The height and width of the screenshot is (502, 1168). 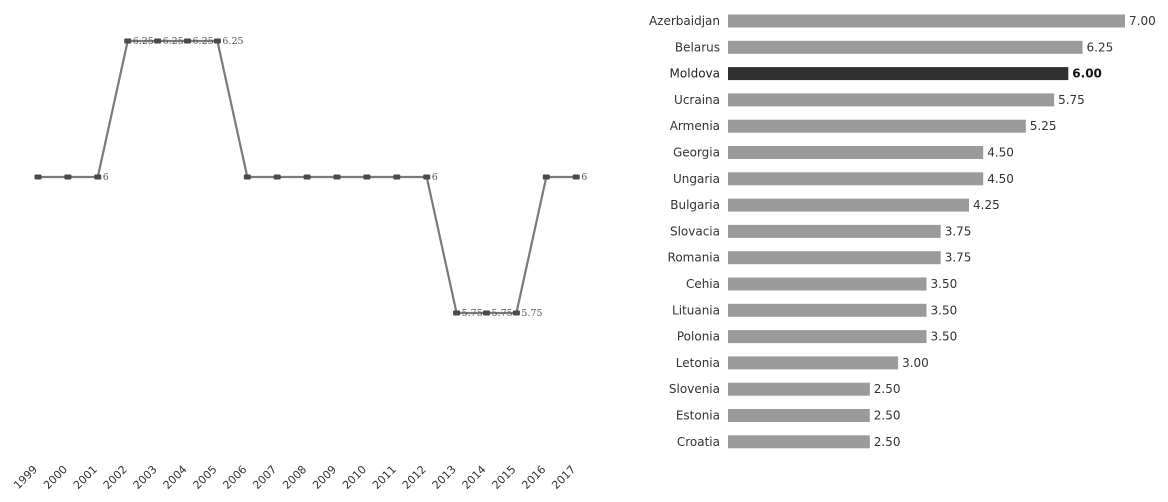 What do you see at coordinates (474, 477) in the screenshot?
I see `x-tick-label: 2014` at bounding box center [474, 477].